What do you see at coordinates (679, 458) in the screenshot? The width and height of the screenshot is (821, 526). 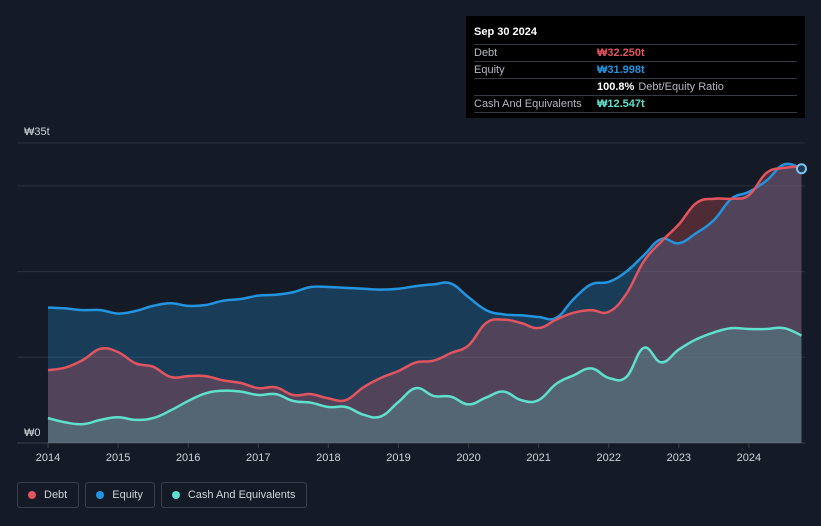 I see `x-tick-label: 2023` at bounding box center [679, 458].